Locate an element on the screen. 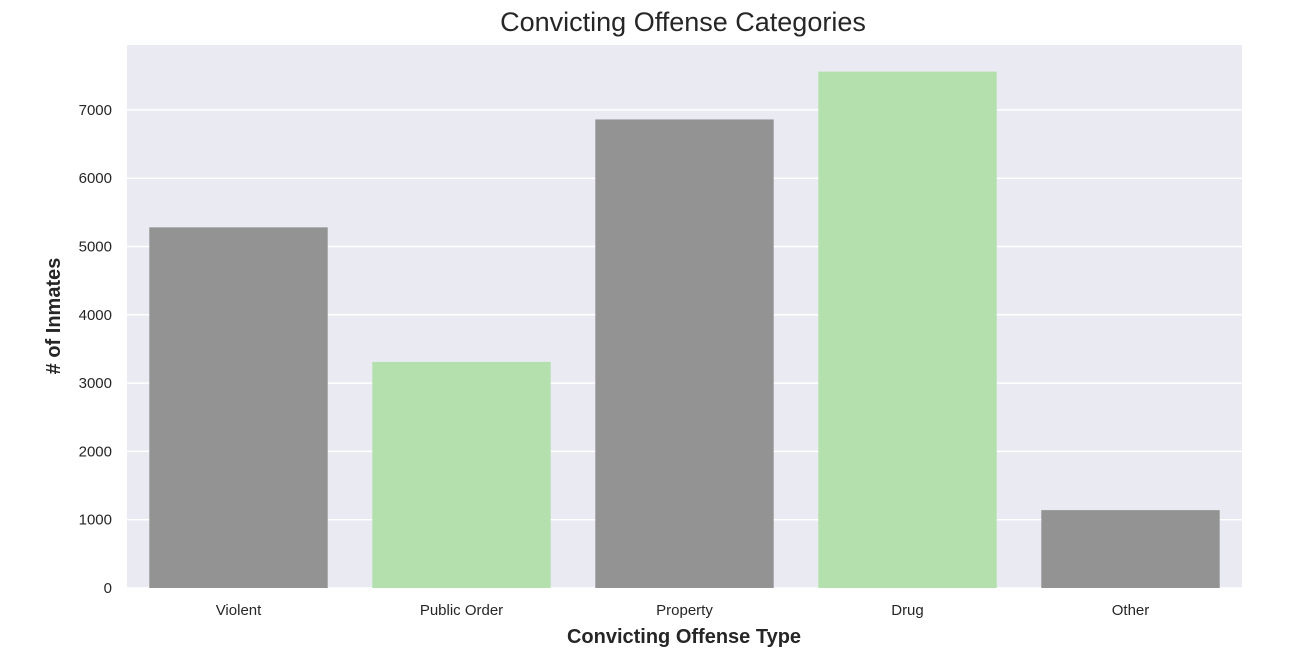 This screenshot has width=1293, height=657. bar-violent is located at coordinates (238, 408).